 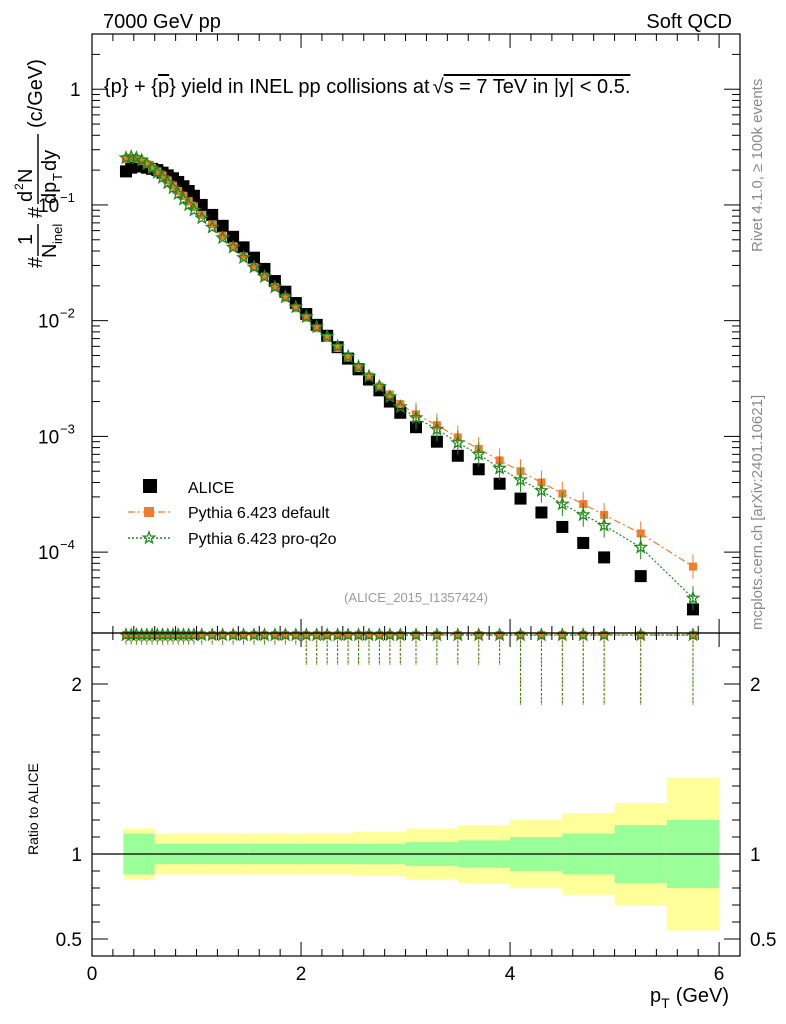 What do you see at coordinates (259, 513) in the screenshot?
I see `legend-default-label: Pythia 6.423 default` at bounding box center [259, 513].